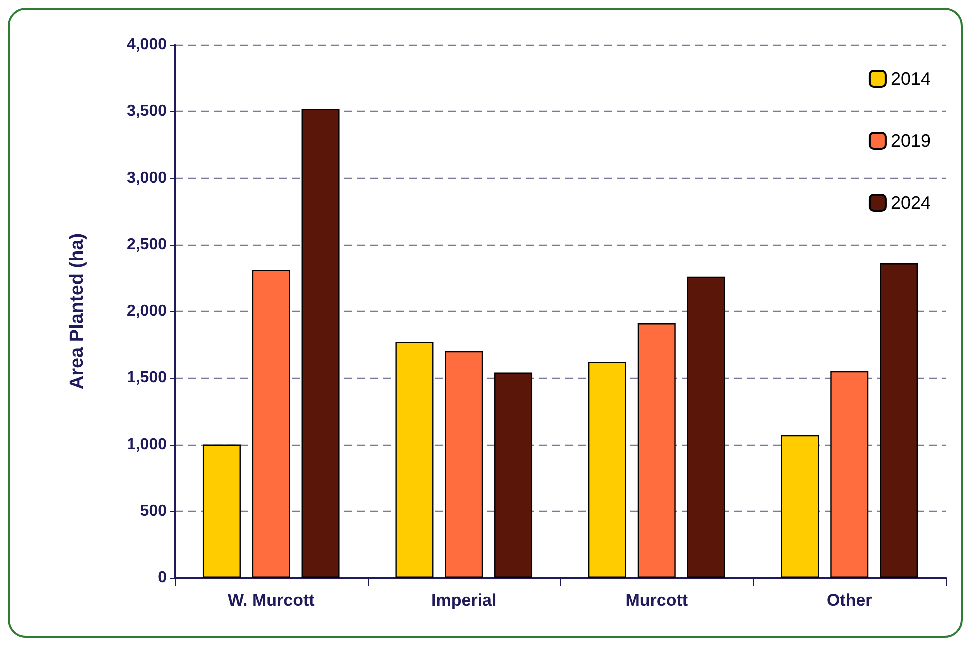 This screenshot has height=650, width=977. What do you see at coordinates (147, 178) in the screenshot?
I see `y-tick-label: 3,000` at bounding box center [147, 178].